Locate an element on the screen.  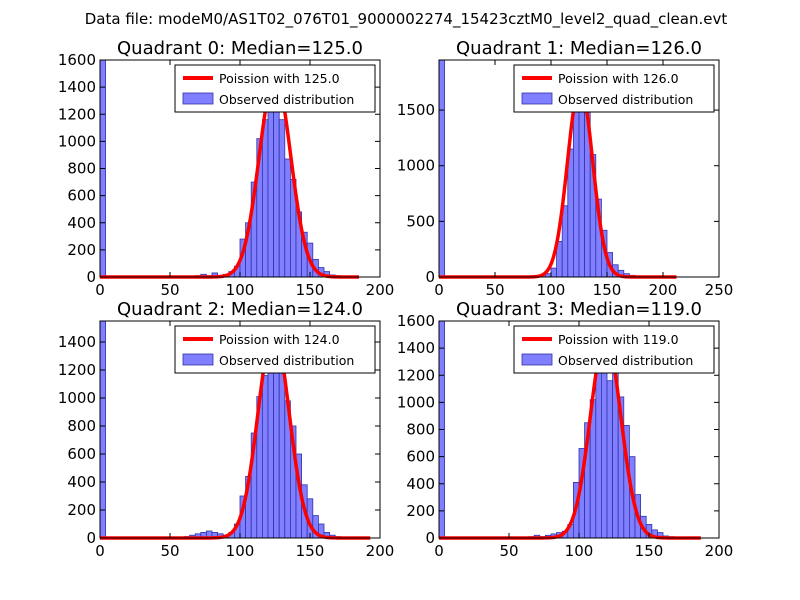
axes-frame is located at coordinates (579, 168).